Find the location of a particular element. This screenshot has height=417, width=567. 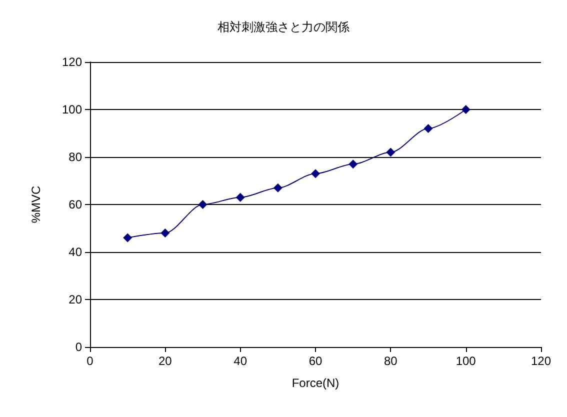

y-tick-label: 40 is located at coordinates (75, 252).